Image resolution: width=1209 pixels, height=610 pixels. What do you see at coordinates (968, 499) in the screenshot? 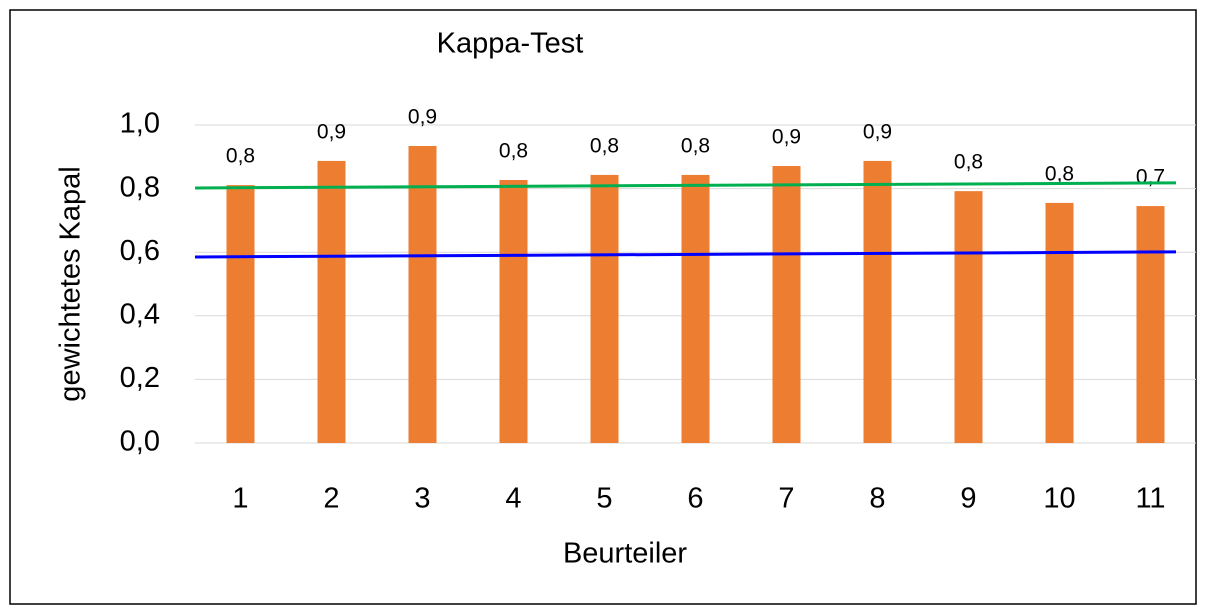
I see `x-tick-label: 9` at bounding box center [968, 499].